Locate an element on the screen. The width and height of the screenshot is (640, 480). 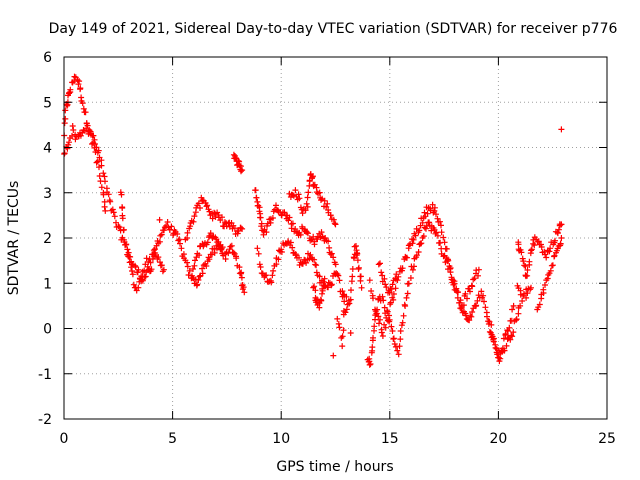
x-axis-label: GPS time / hours is located at coordinates (334, 467).